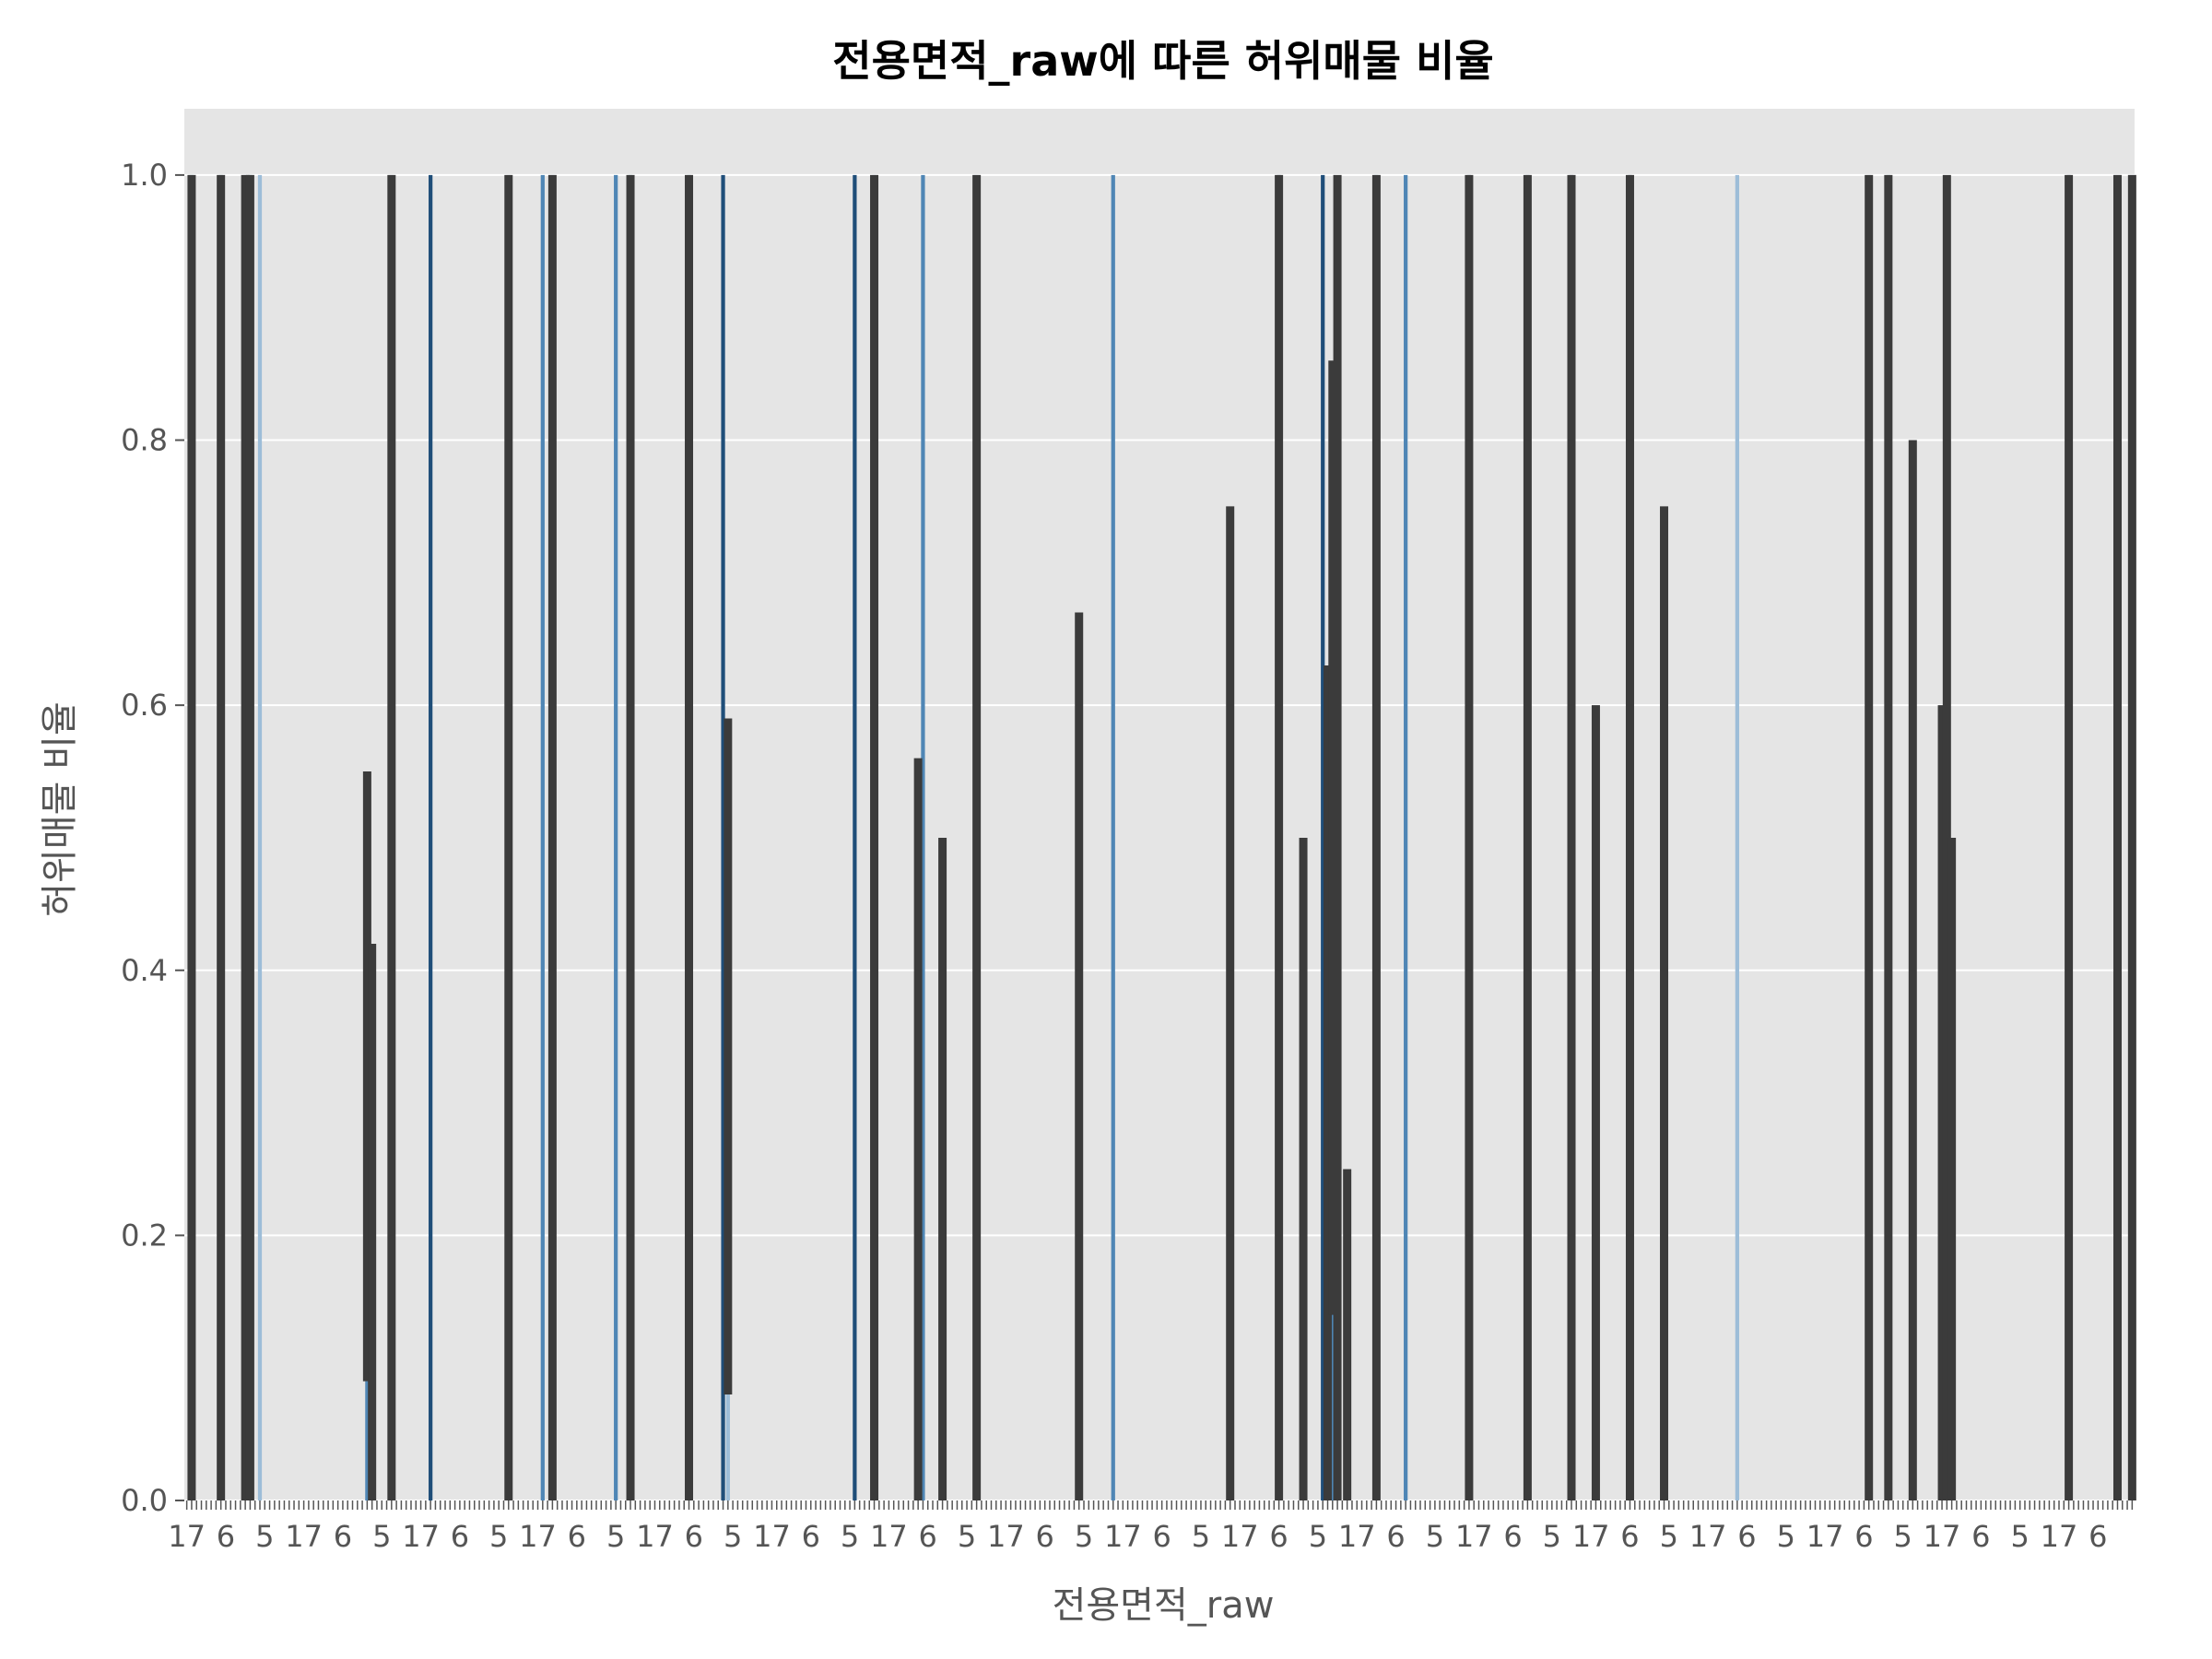 The image size is (2212, 1659). I want to click on y-tick-label: 1.0, so click(144, 175).